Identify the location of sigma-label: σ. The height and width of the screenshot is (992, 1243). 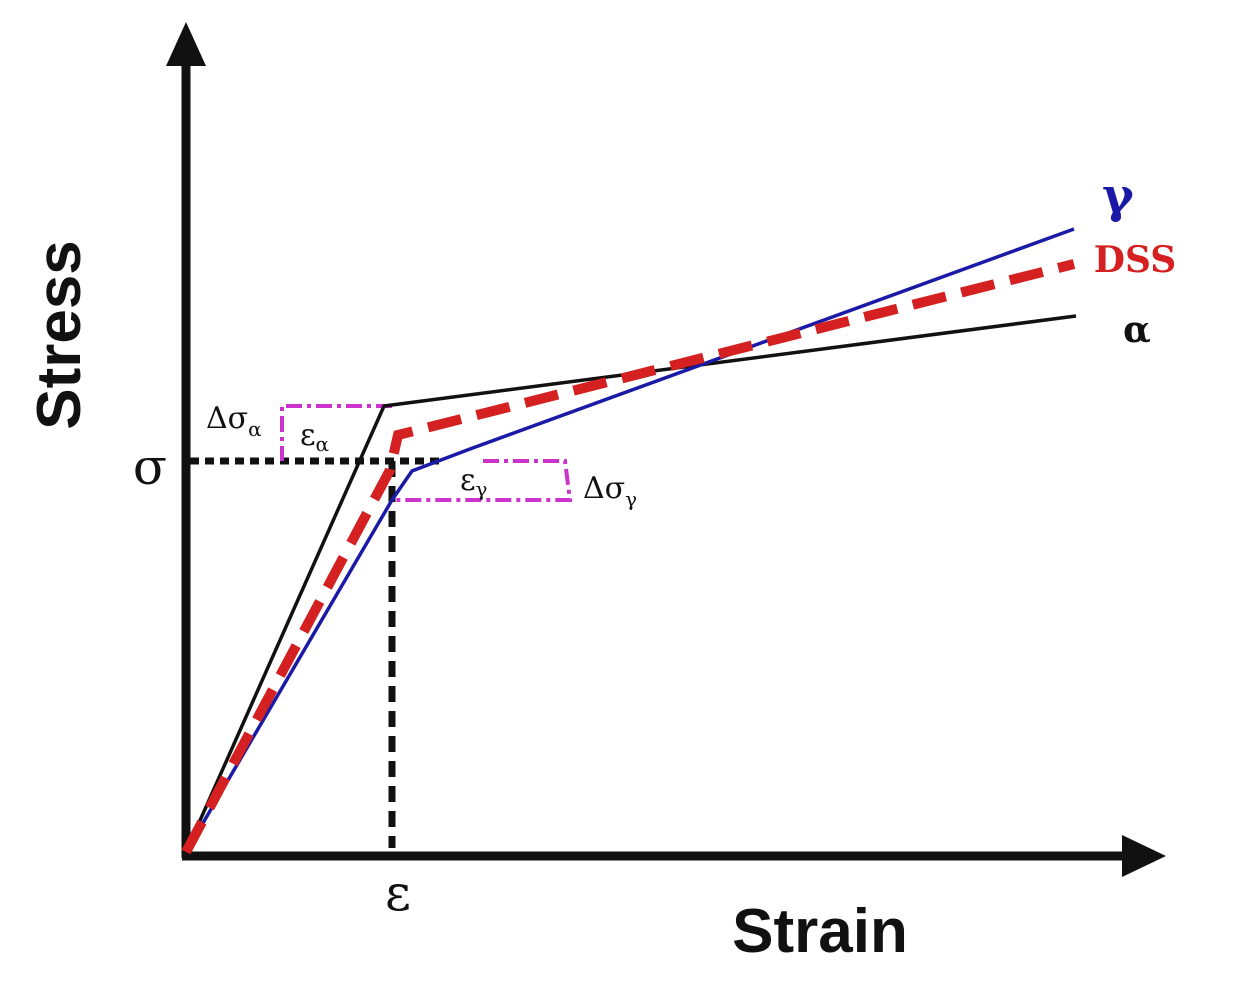
(150, 467).